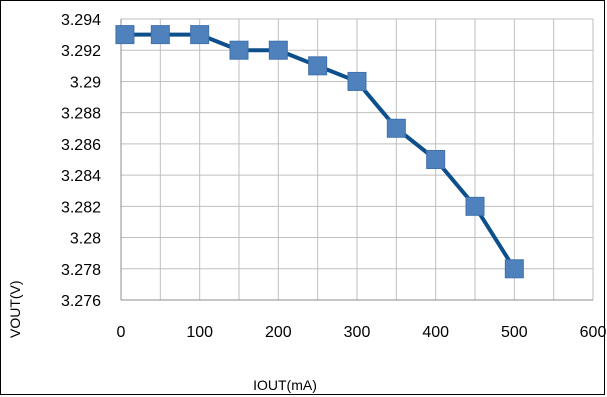  I want to click on y-tick-label: 3.28, so click(85, 239).